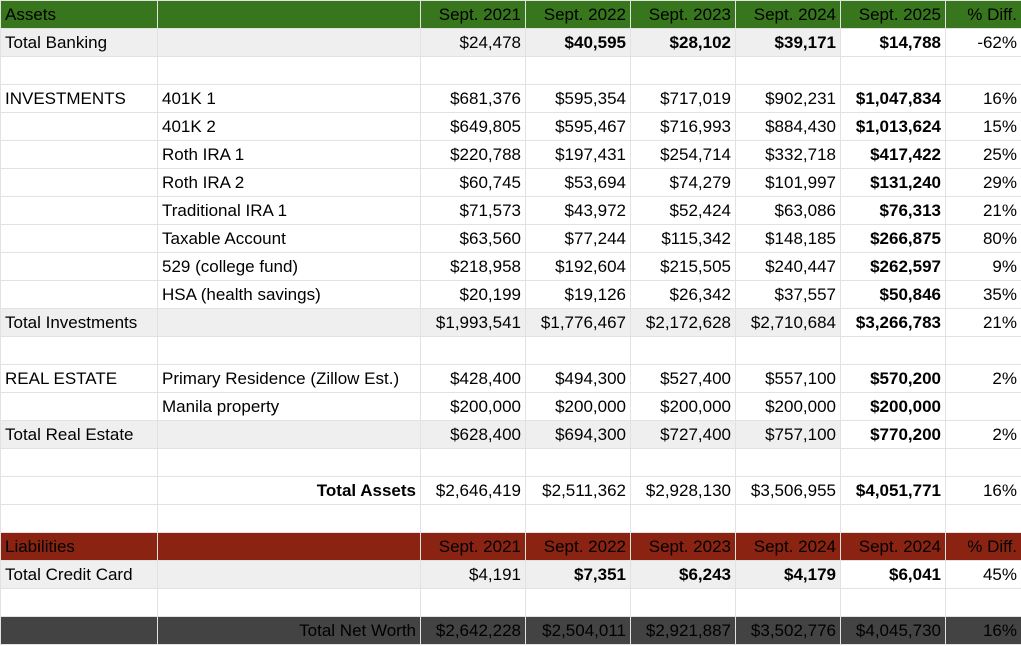  Describe the element at coordinates (893, 126) in the screenshot. I see `current-value-cell: $1,013,624` at that location.